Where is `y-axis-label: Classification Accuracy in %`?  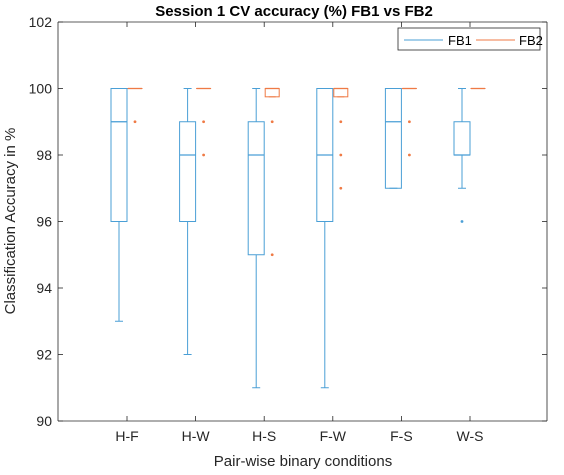 y-axis-label: Classification Accuracy in % is located at coordinates (10, 221).